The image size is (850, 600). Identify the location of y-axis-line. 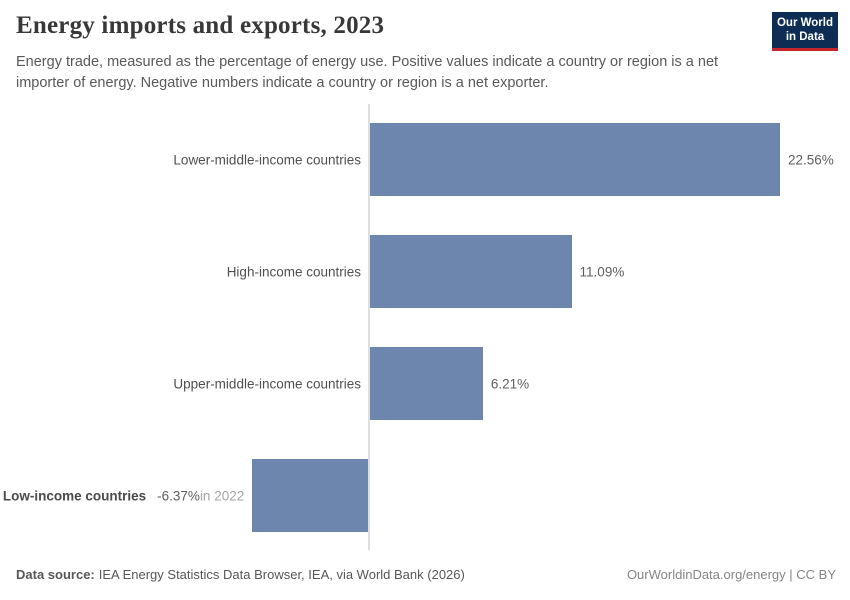
(369, 327).